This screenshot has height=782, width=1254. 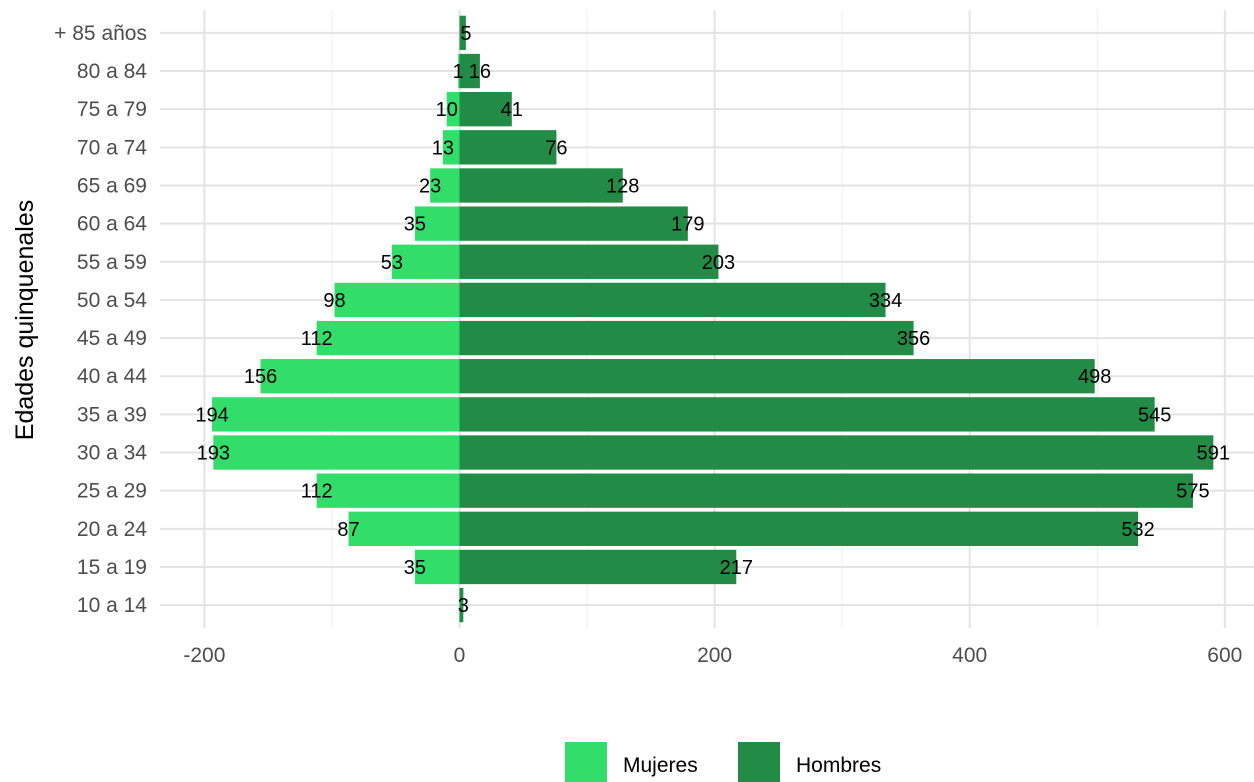 I want to click on y-tick-label: 10 a 14, so click(x=112, y=605).